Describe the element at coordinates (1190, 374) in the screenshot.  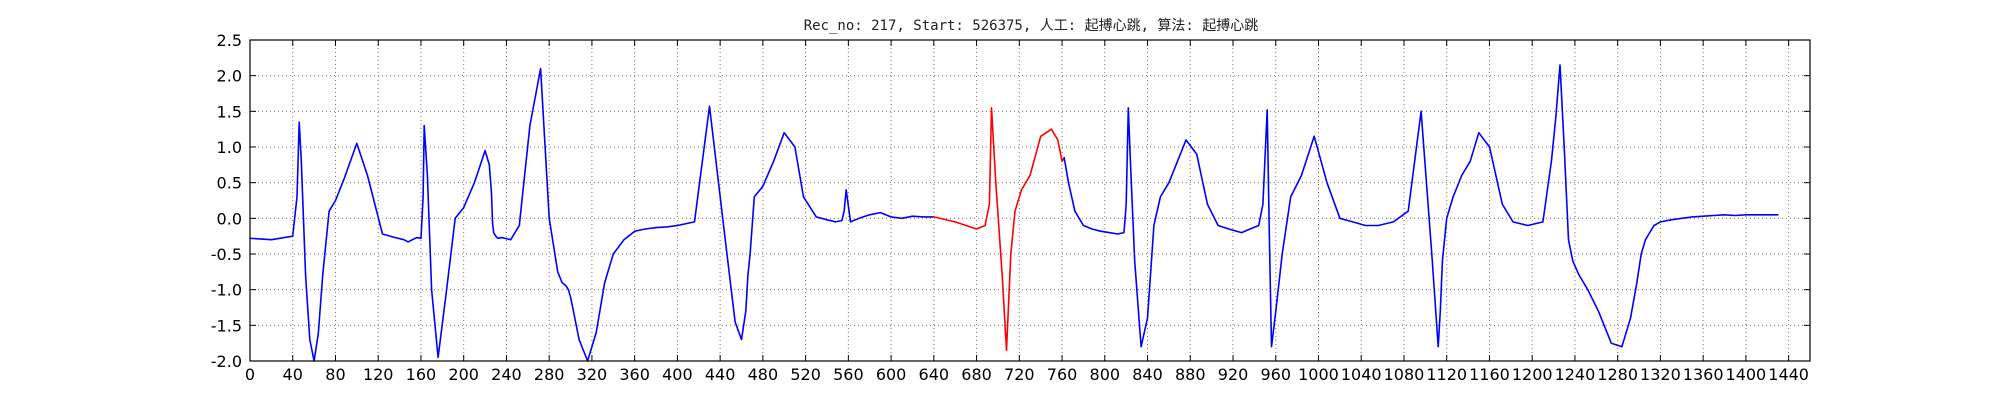
I see `x-tick-label: 880` at that location.